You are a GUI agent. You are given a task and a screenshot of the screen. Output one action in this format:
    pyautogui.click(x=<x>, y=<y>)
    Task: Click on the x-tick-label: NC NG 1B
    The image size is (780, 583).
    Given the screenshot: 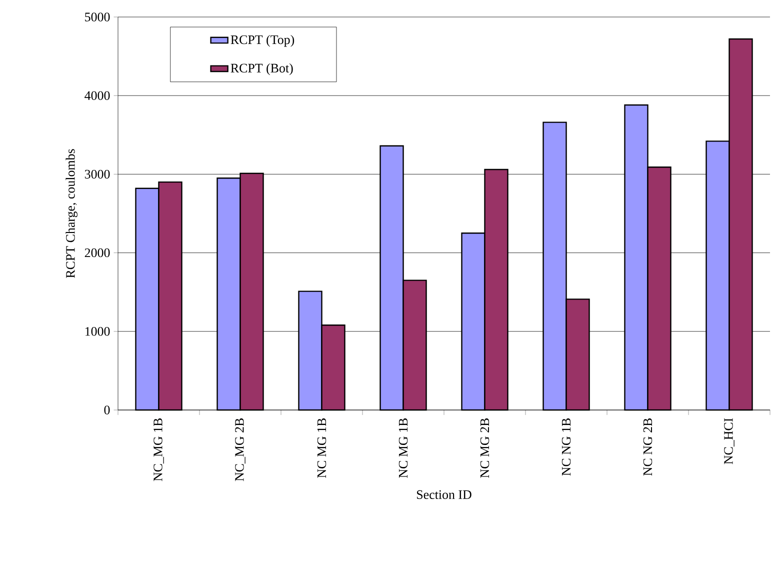 What is the action you would take?
    pyautogui.click(x=566, y=447)
    